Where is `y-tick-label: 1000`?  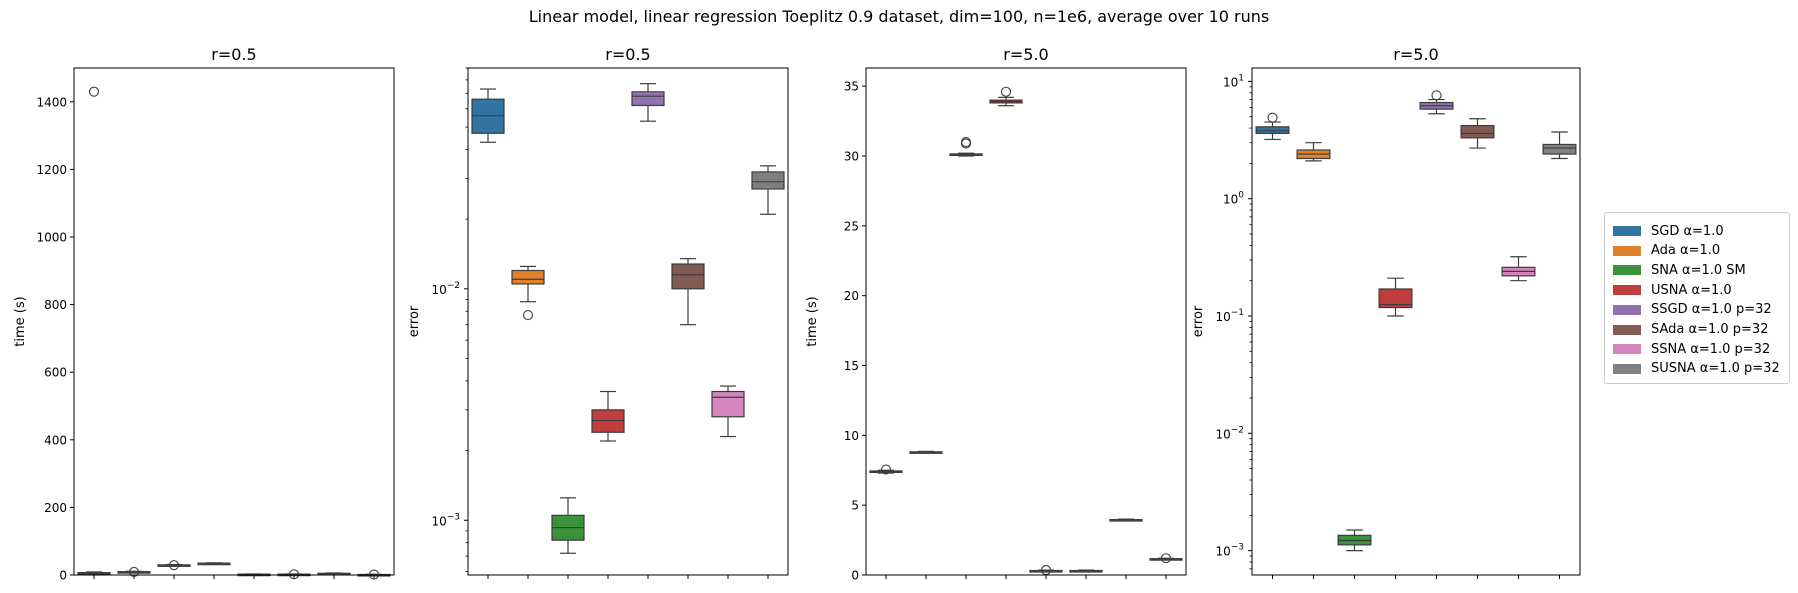
y-tick-label: 1000 is located at coordinates (51, 238).